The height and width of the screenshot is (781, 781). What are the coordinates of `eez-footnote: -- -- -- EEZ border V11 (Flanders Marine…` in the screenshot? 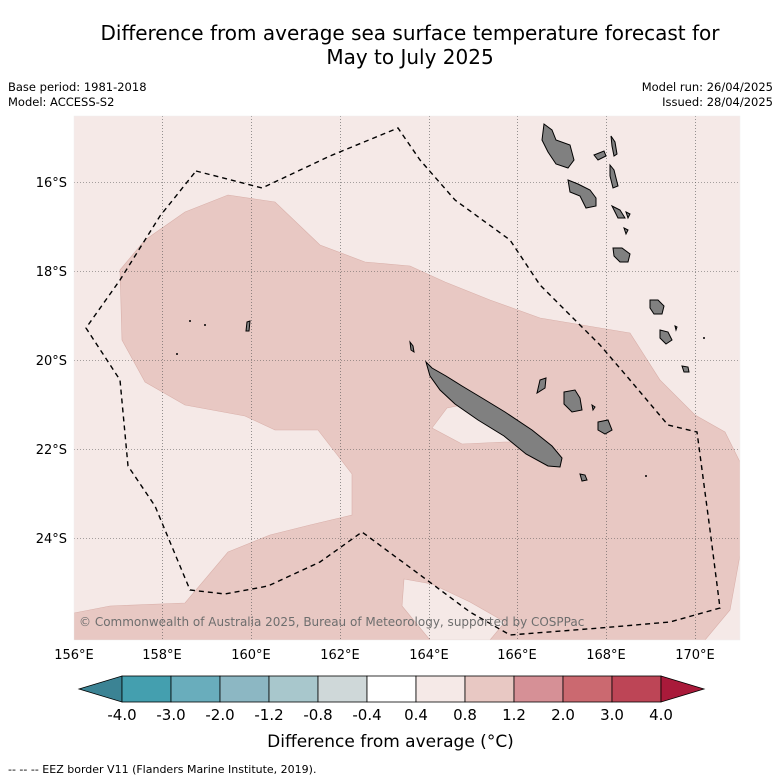 It's located at (162, 769).